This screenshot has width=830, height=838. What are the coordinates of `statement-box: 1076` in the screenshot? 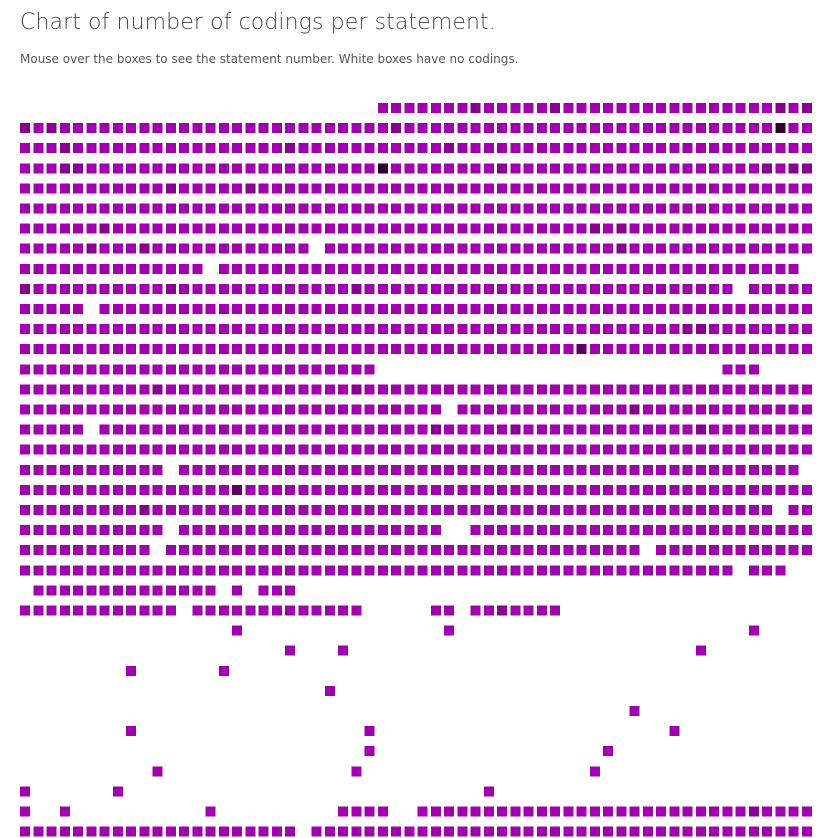 It's located at (25, 469).